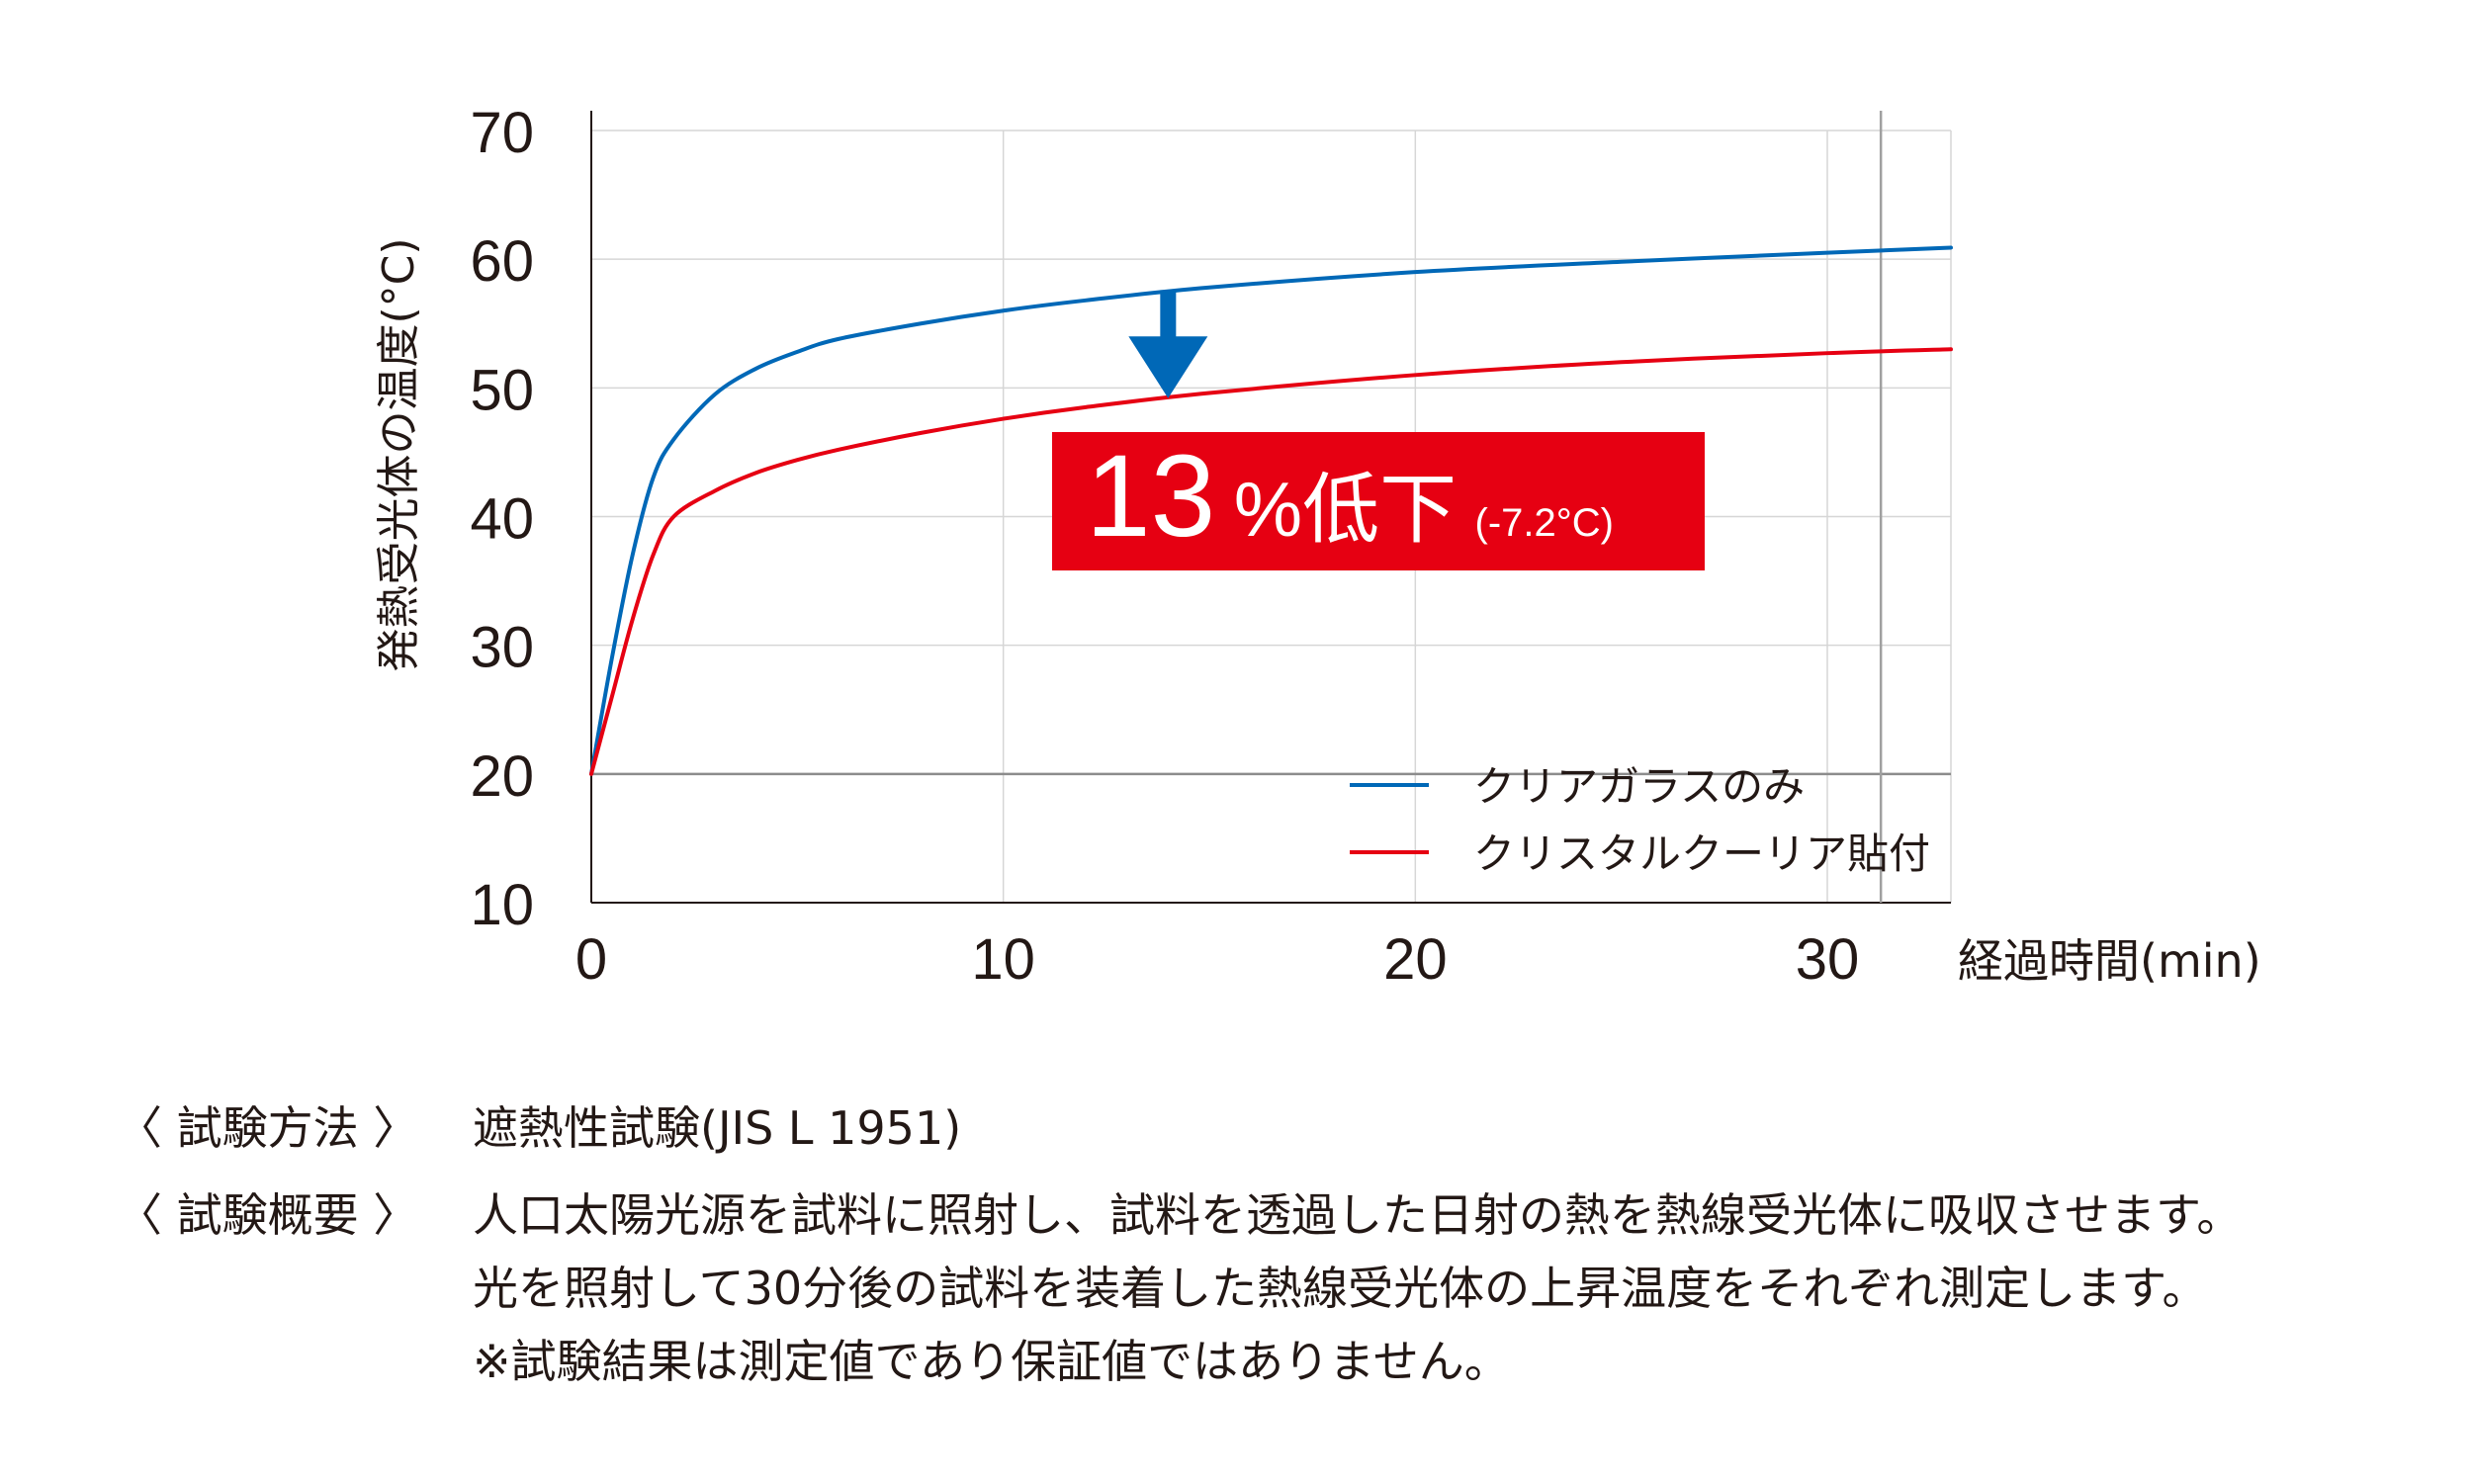 The width and height of the screenshot is (2473, 1484). I want to click on note-method-text: 遮熱性試験(JIS L 1951), so click(718, 1128).